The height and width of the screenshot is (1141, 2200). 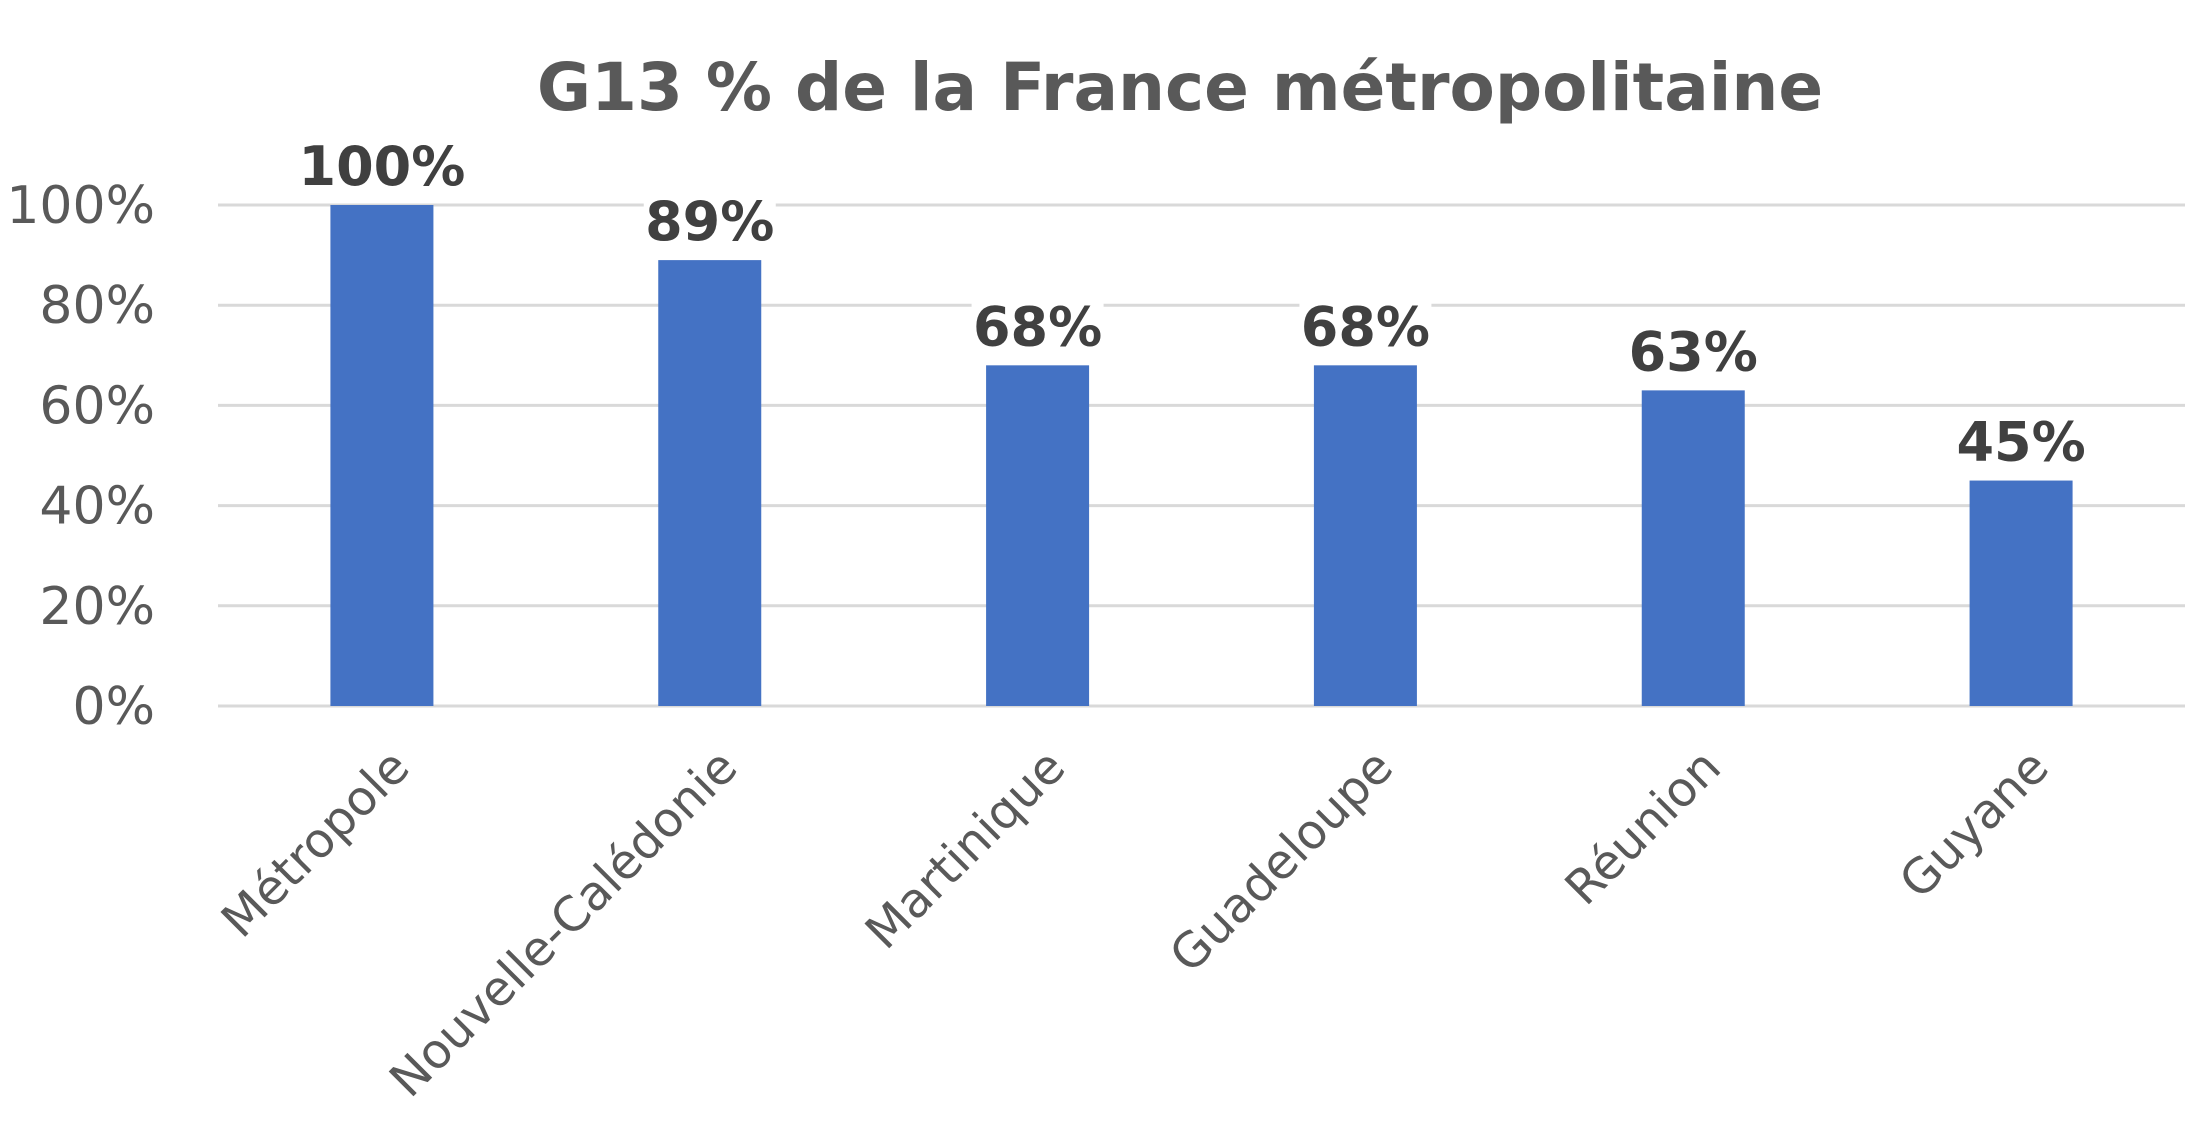 I want to click on y-tick-label: 80%, so click(x=97, y=306).